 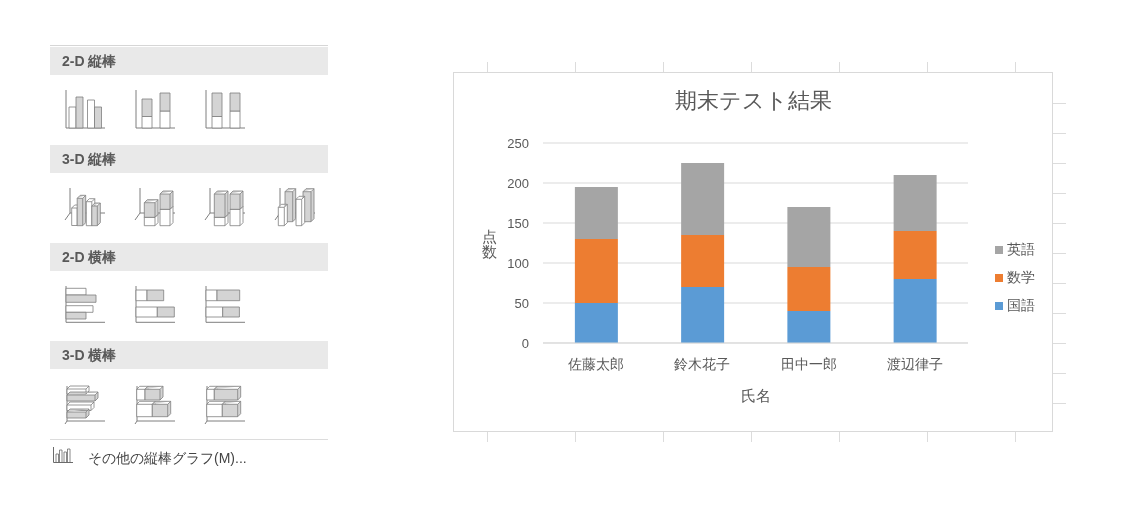 What do you see at coordinates (914, 363) in the screenshot?
I see `x-tick-label: 渡辺律子` at bounding box center [914, 363].